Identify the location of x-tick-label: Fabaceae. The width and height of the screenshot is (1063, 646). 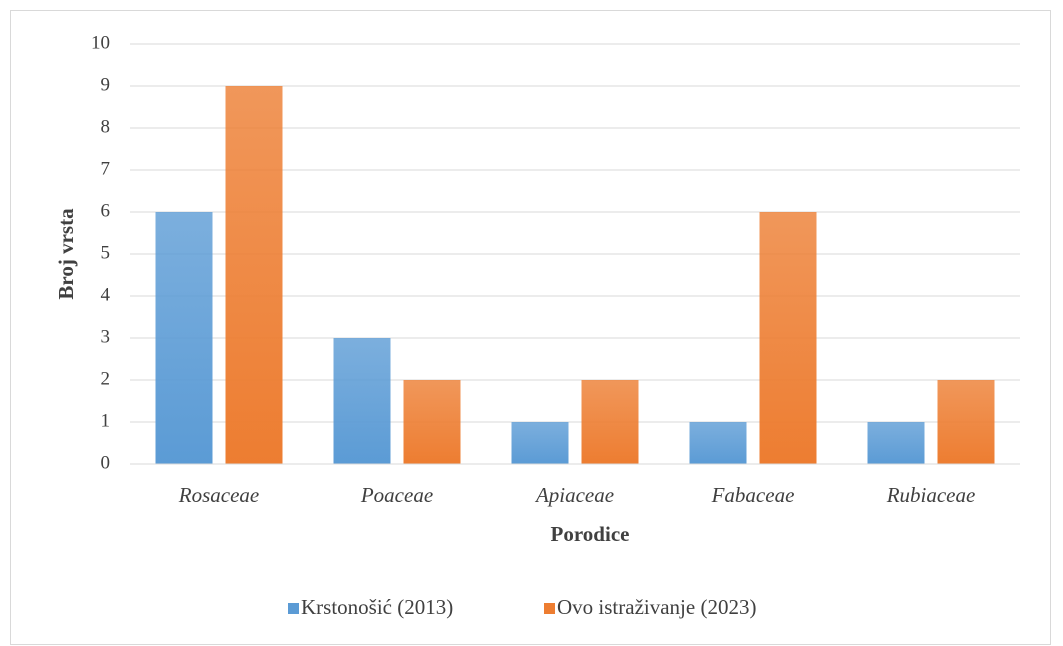
(753, 495).